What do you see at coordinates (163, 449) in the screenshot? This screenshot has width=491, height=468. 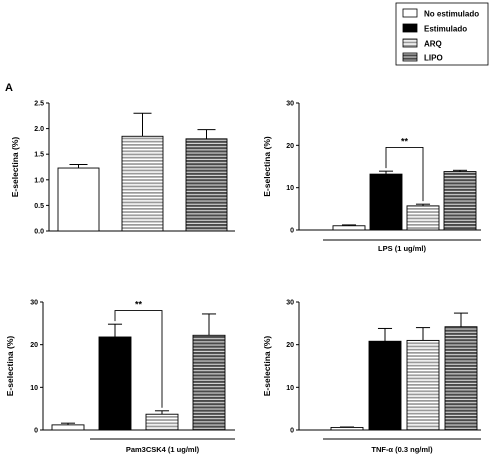 I see `condition-label: Pam3CSK4 (1 ug/ml)` at bounding box center [163, 449].